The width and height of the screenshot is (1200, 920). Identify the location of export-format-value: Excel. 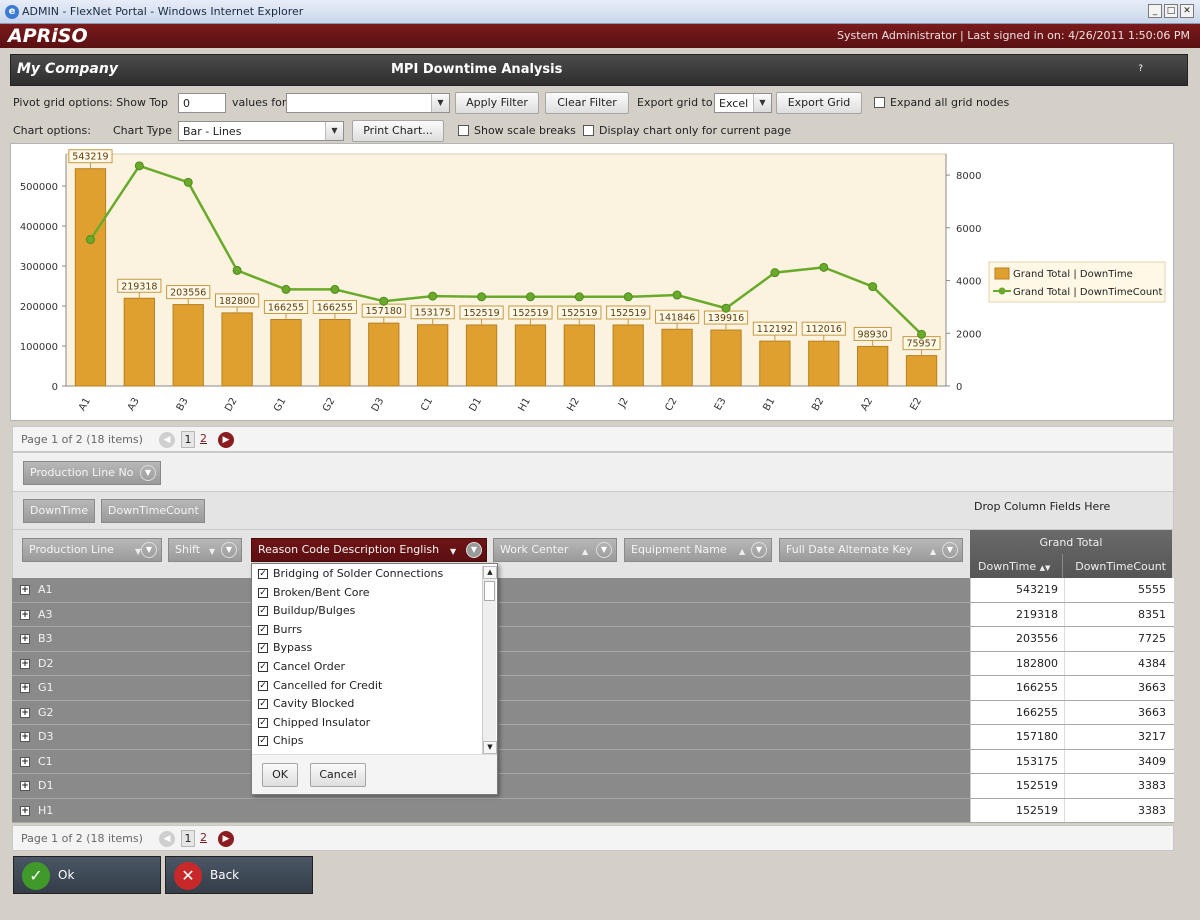
(734, 103).